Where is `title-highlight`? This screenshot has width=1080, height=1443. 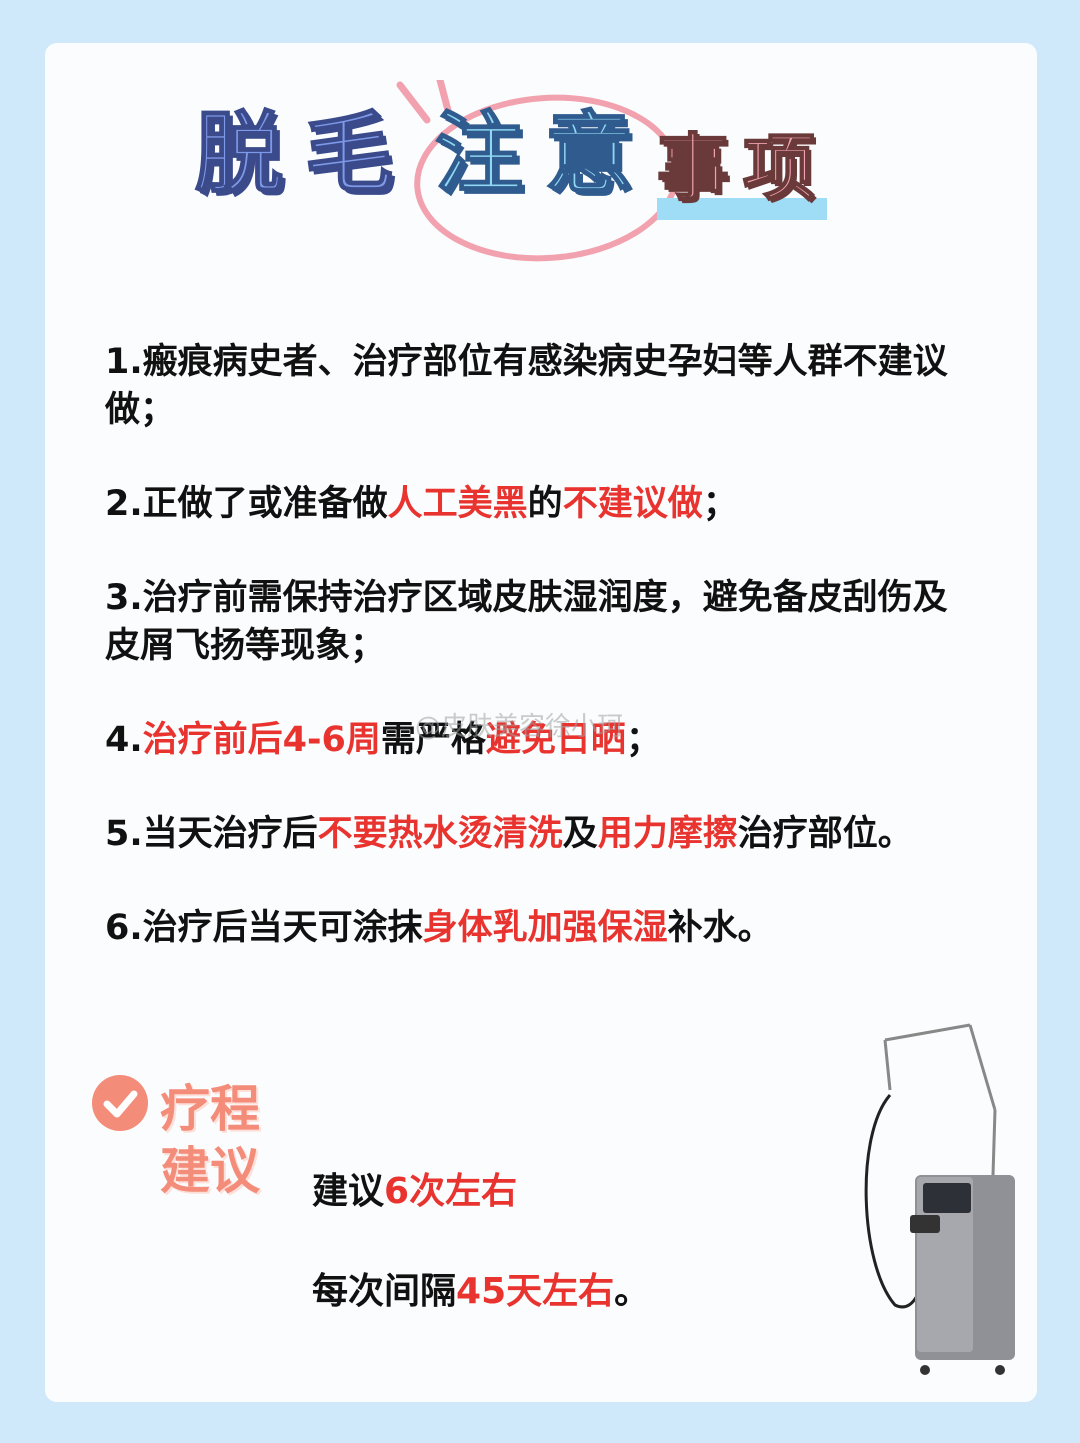 title-highlight is located at coordinates (742, 209).